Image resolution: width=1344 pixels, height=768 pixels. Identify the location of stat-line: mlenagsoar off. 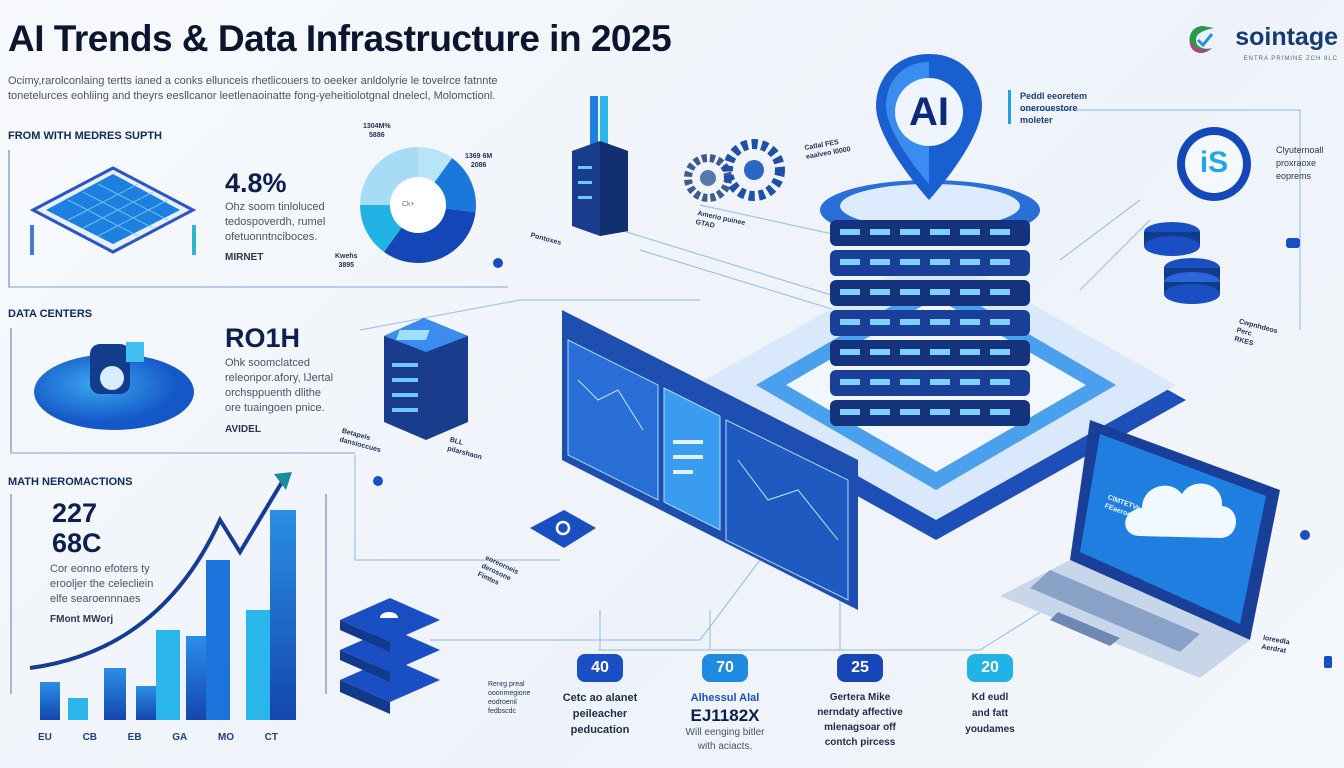
(860, 727).